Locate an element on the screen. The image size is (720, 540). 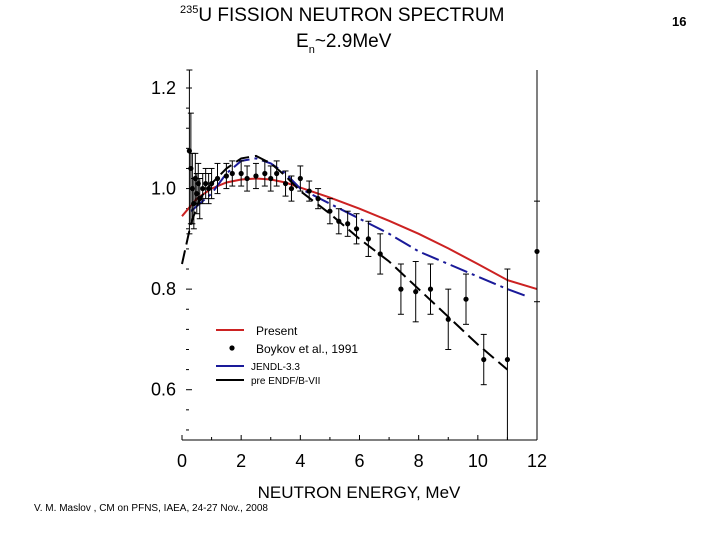
legend-marker-boykov is located at coordinates (232, 348).